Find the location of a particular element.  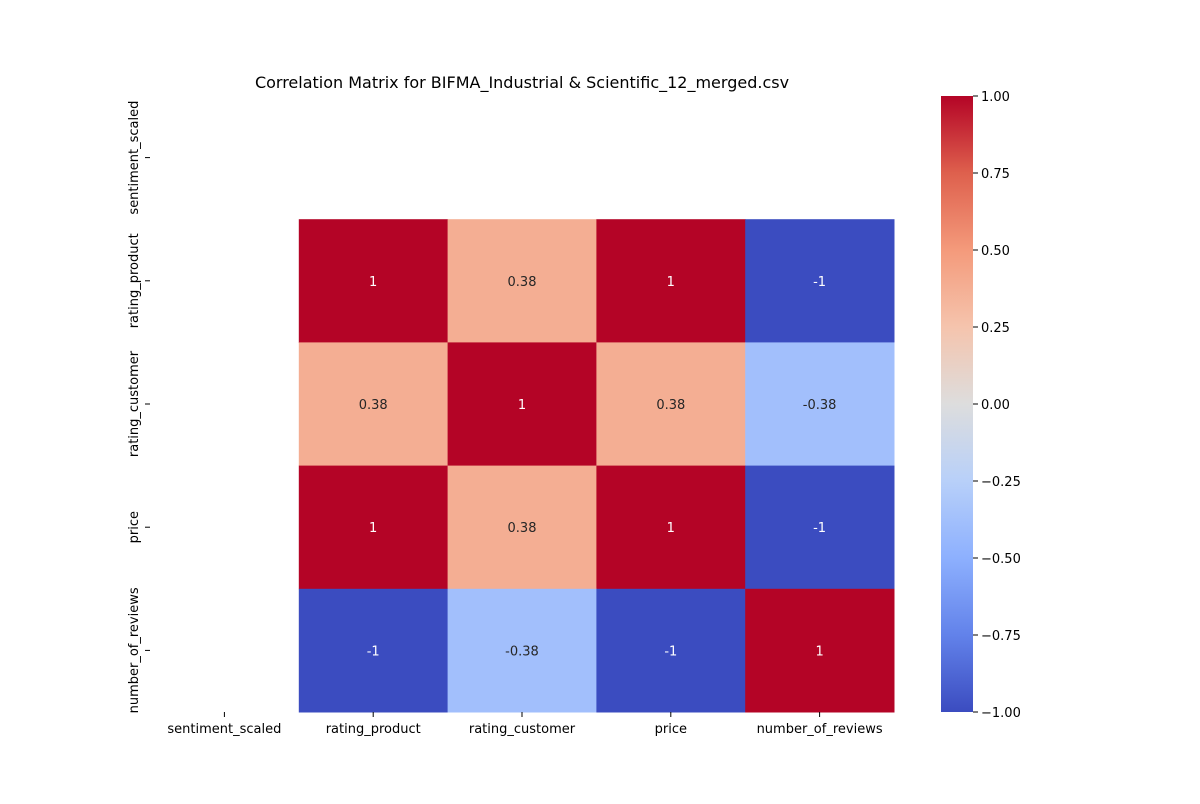

colorbar-tick-label: 0.25 is located at coordinates (995, 328).